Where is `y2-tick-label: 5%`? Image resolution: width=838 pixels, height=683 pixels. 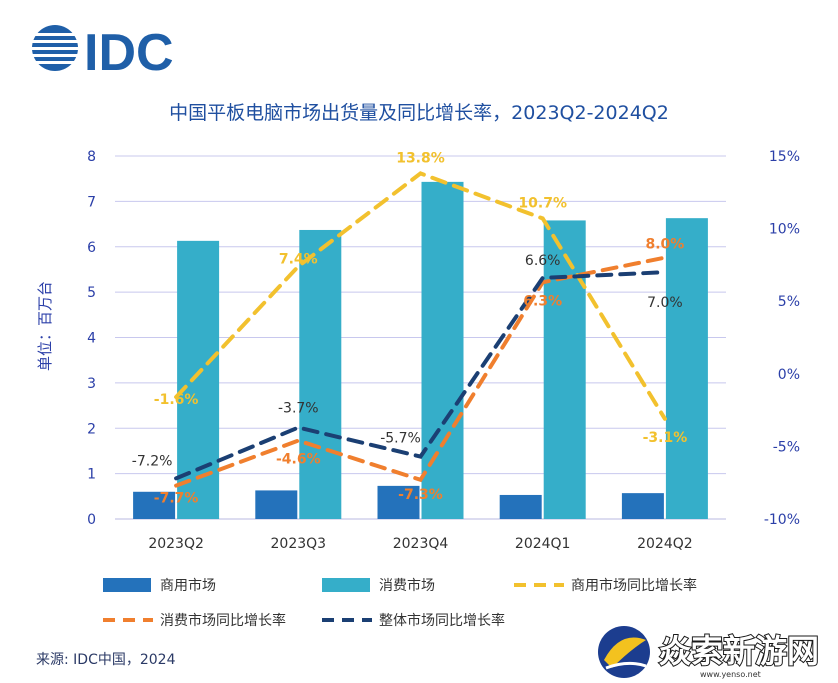 y2-tick-label: 5% is located at coordinates (789, 302).